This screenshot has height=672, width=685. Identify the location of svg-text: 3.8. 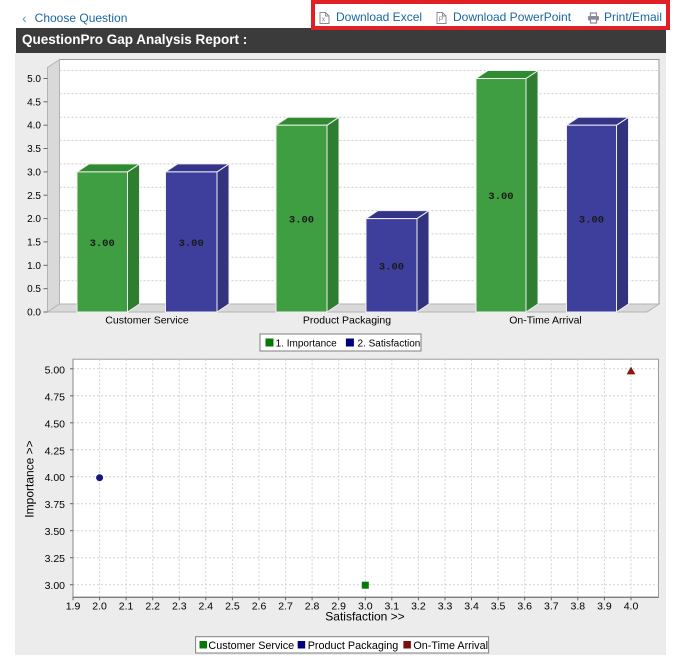
(577, 607).